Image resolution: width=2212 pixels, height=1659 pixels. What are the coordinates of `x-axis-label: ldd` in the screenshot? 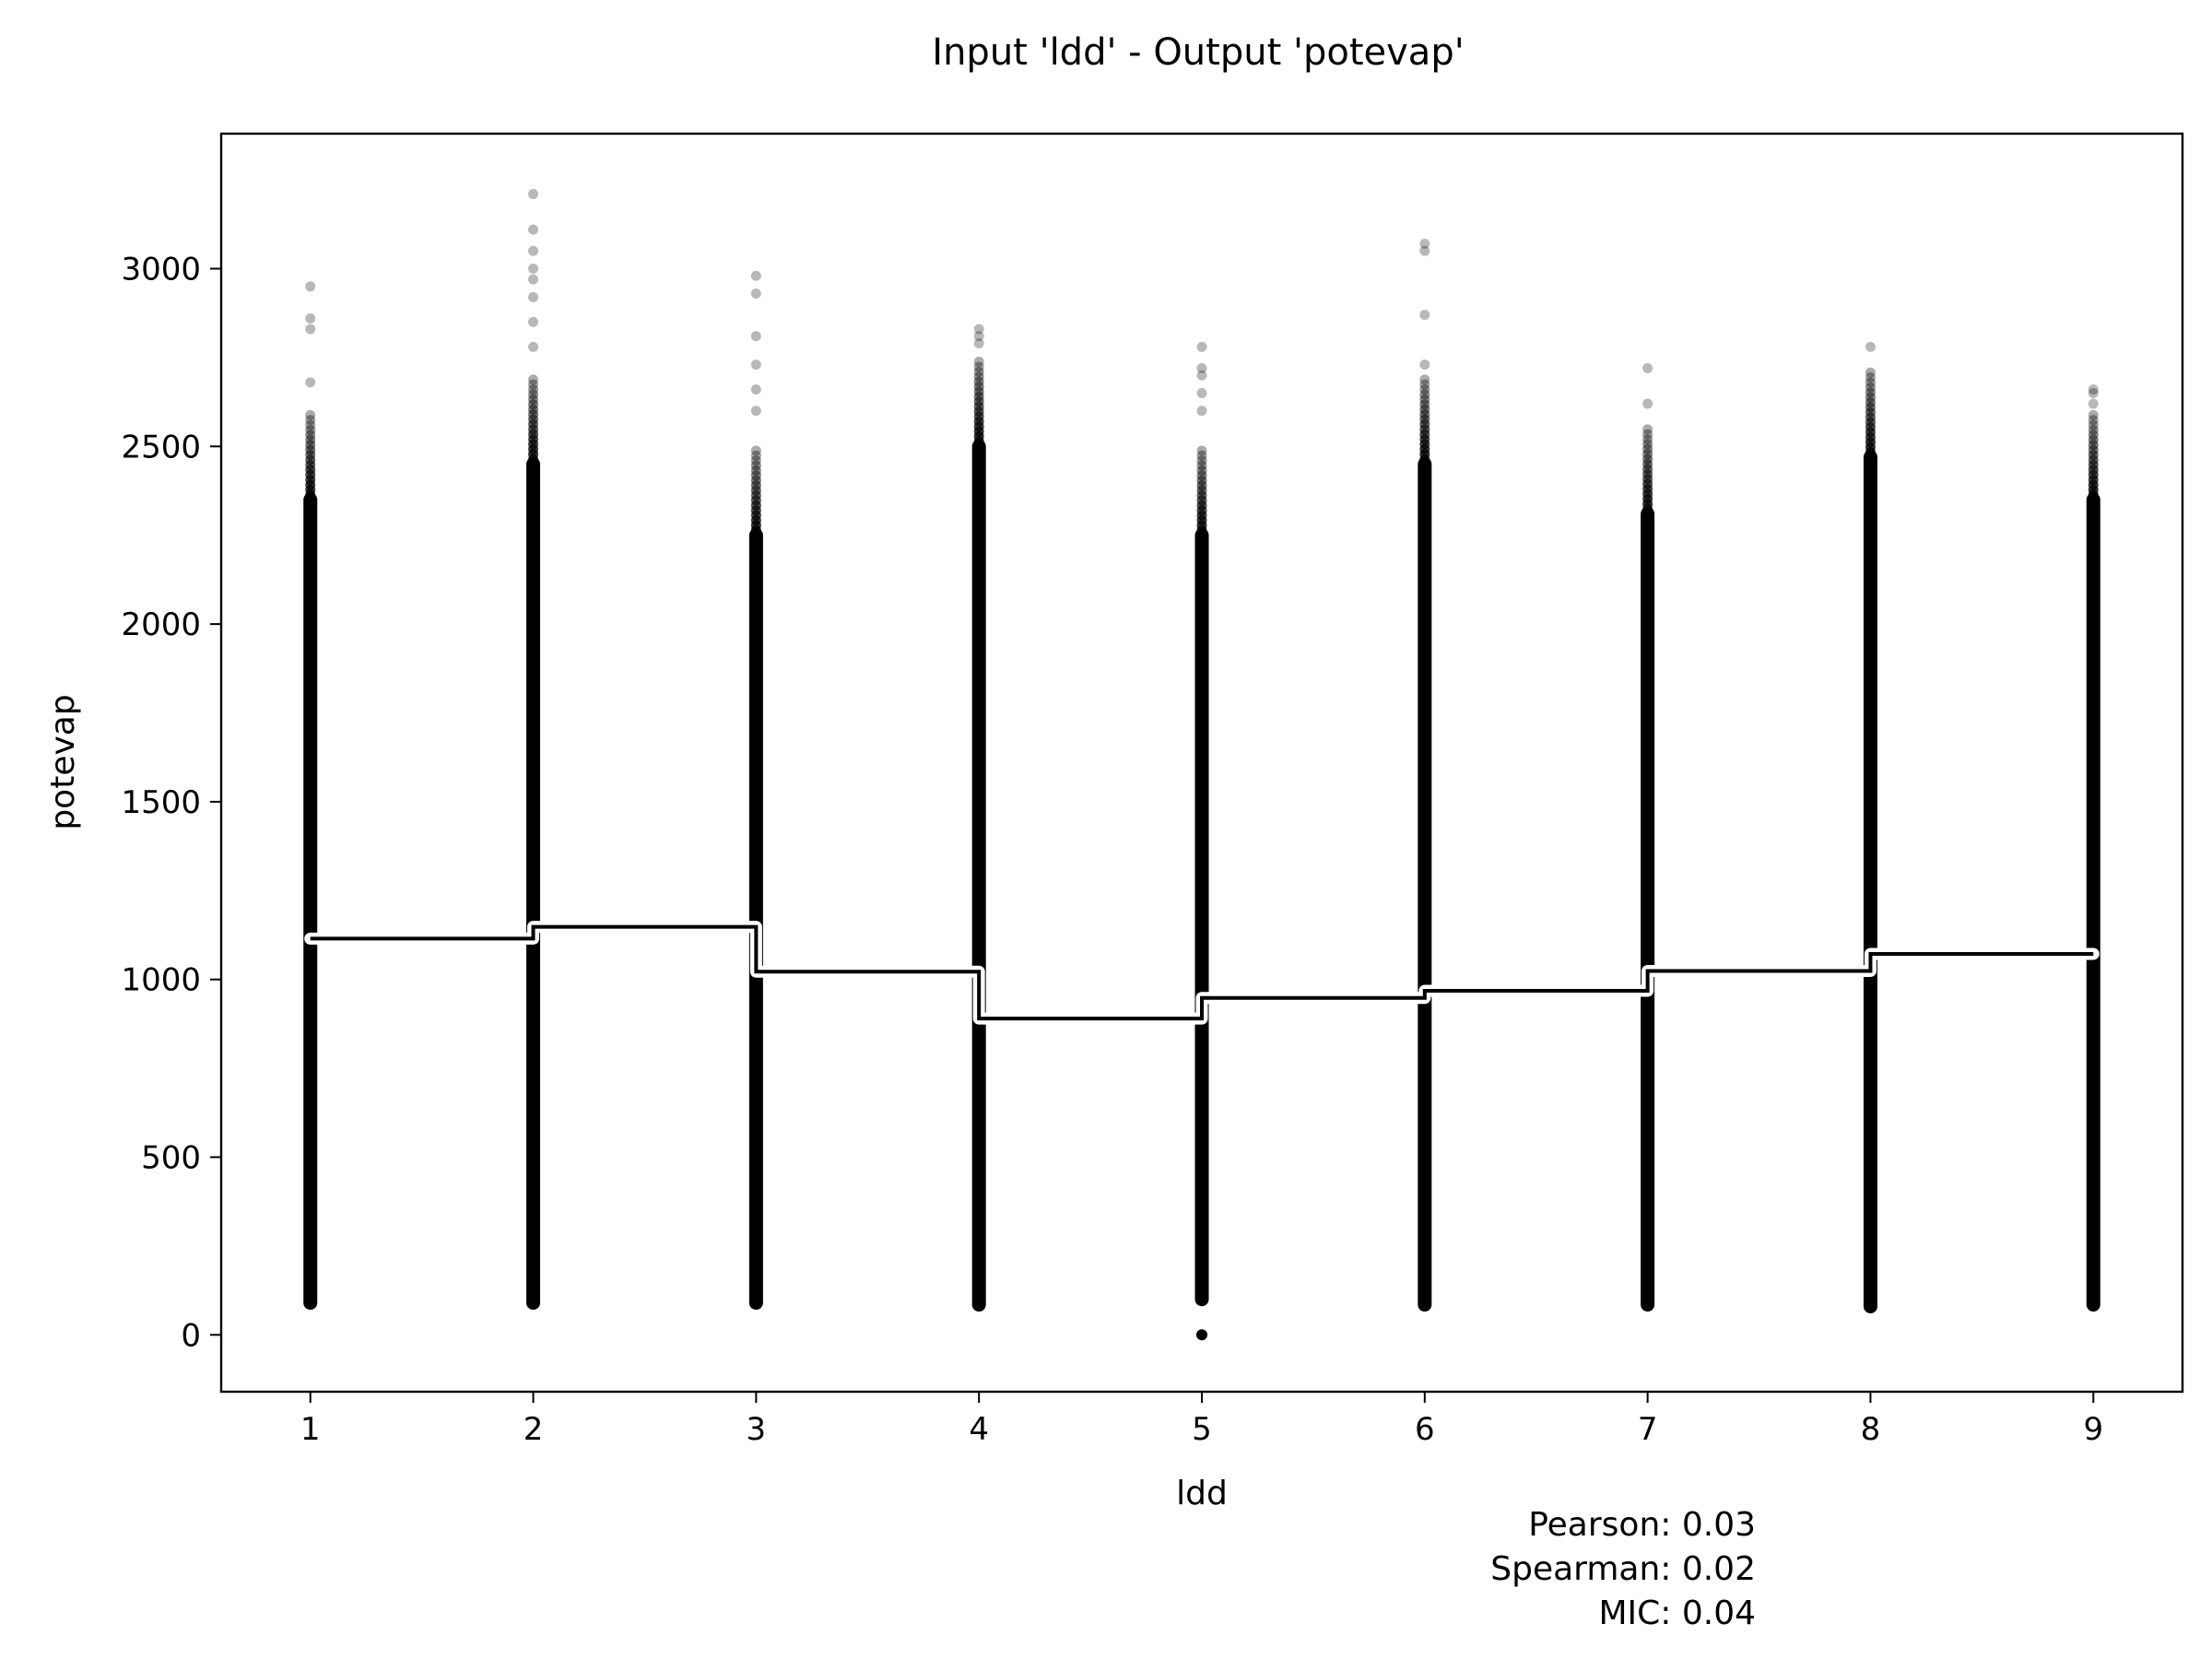 It's located at (1202, 1493).